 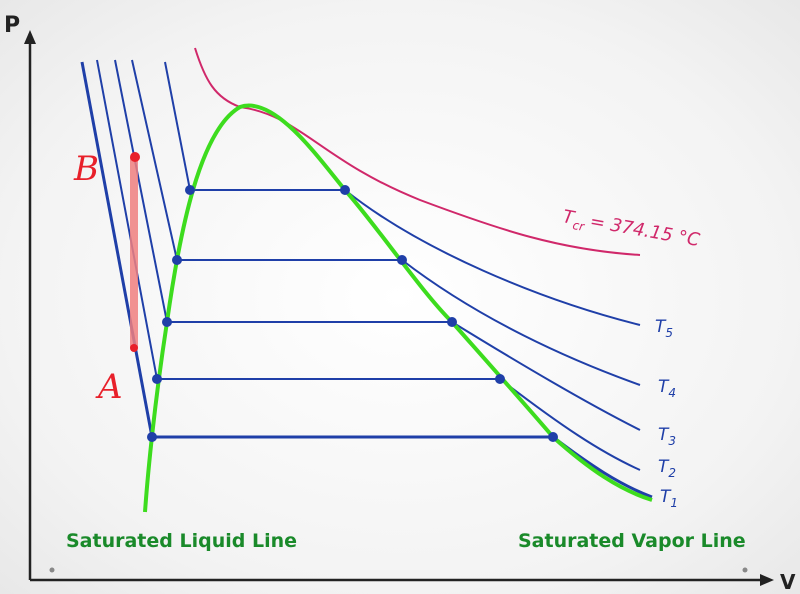 I want to click on critical-subscript: cr, so click(x=578, y=226).